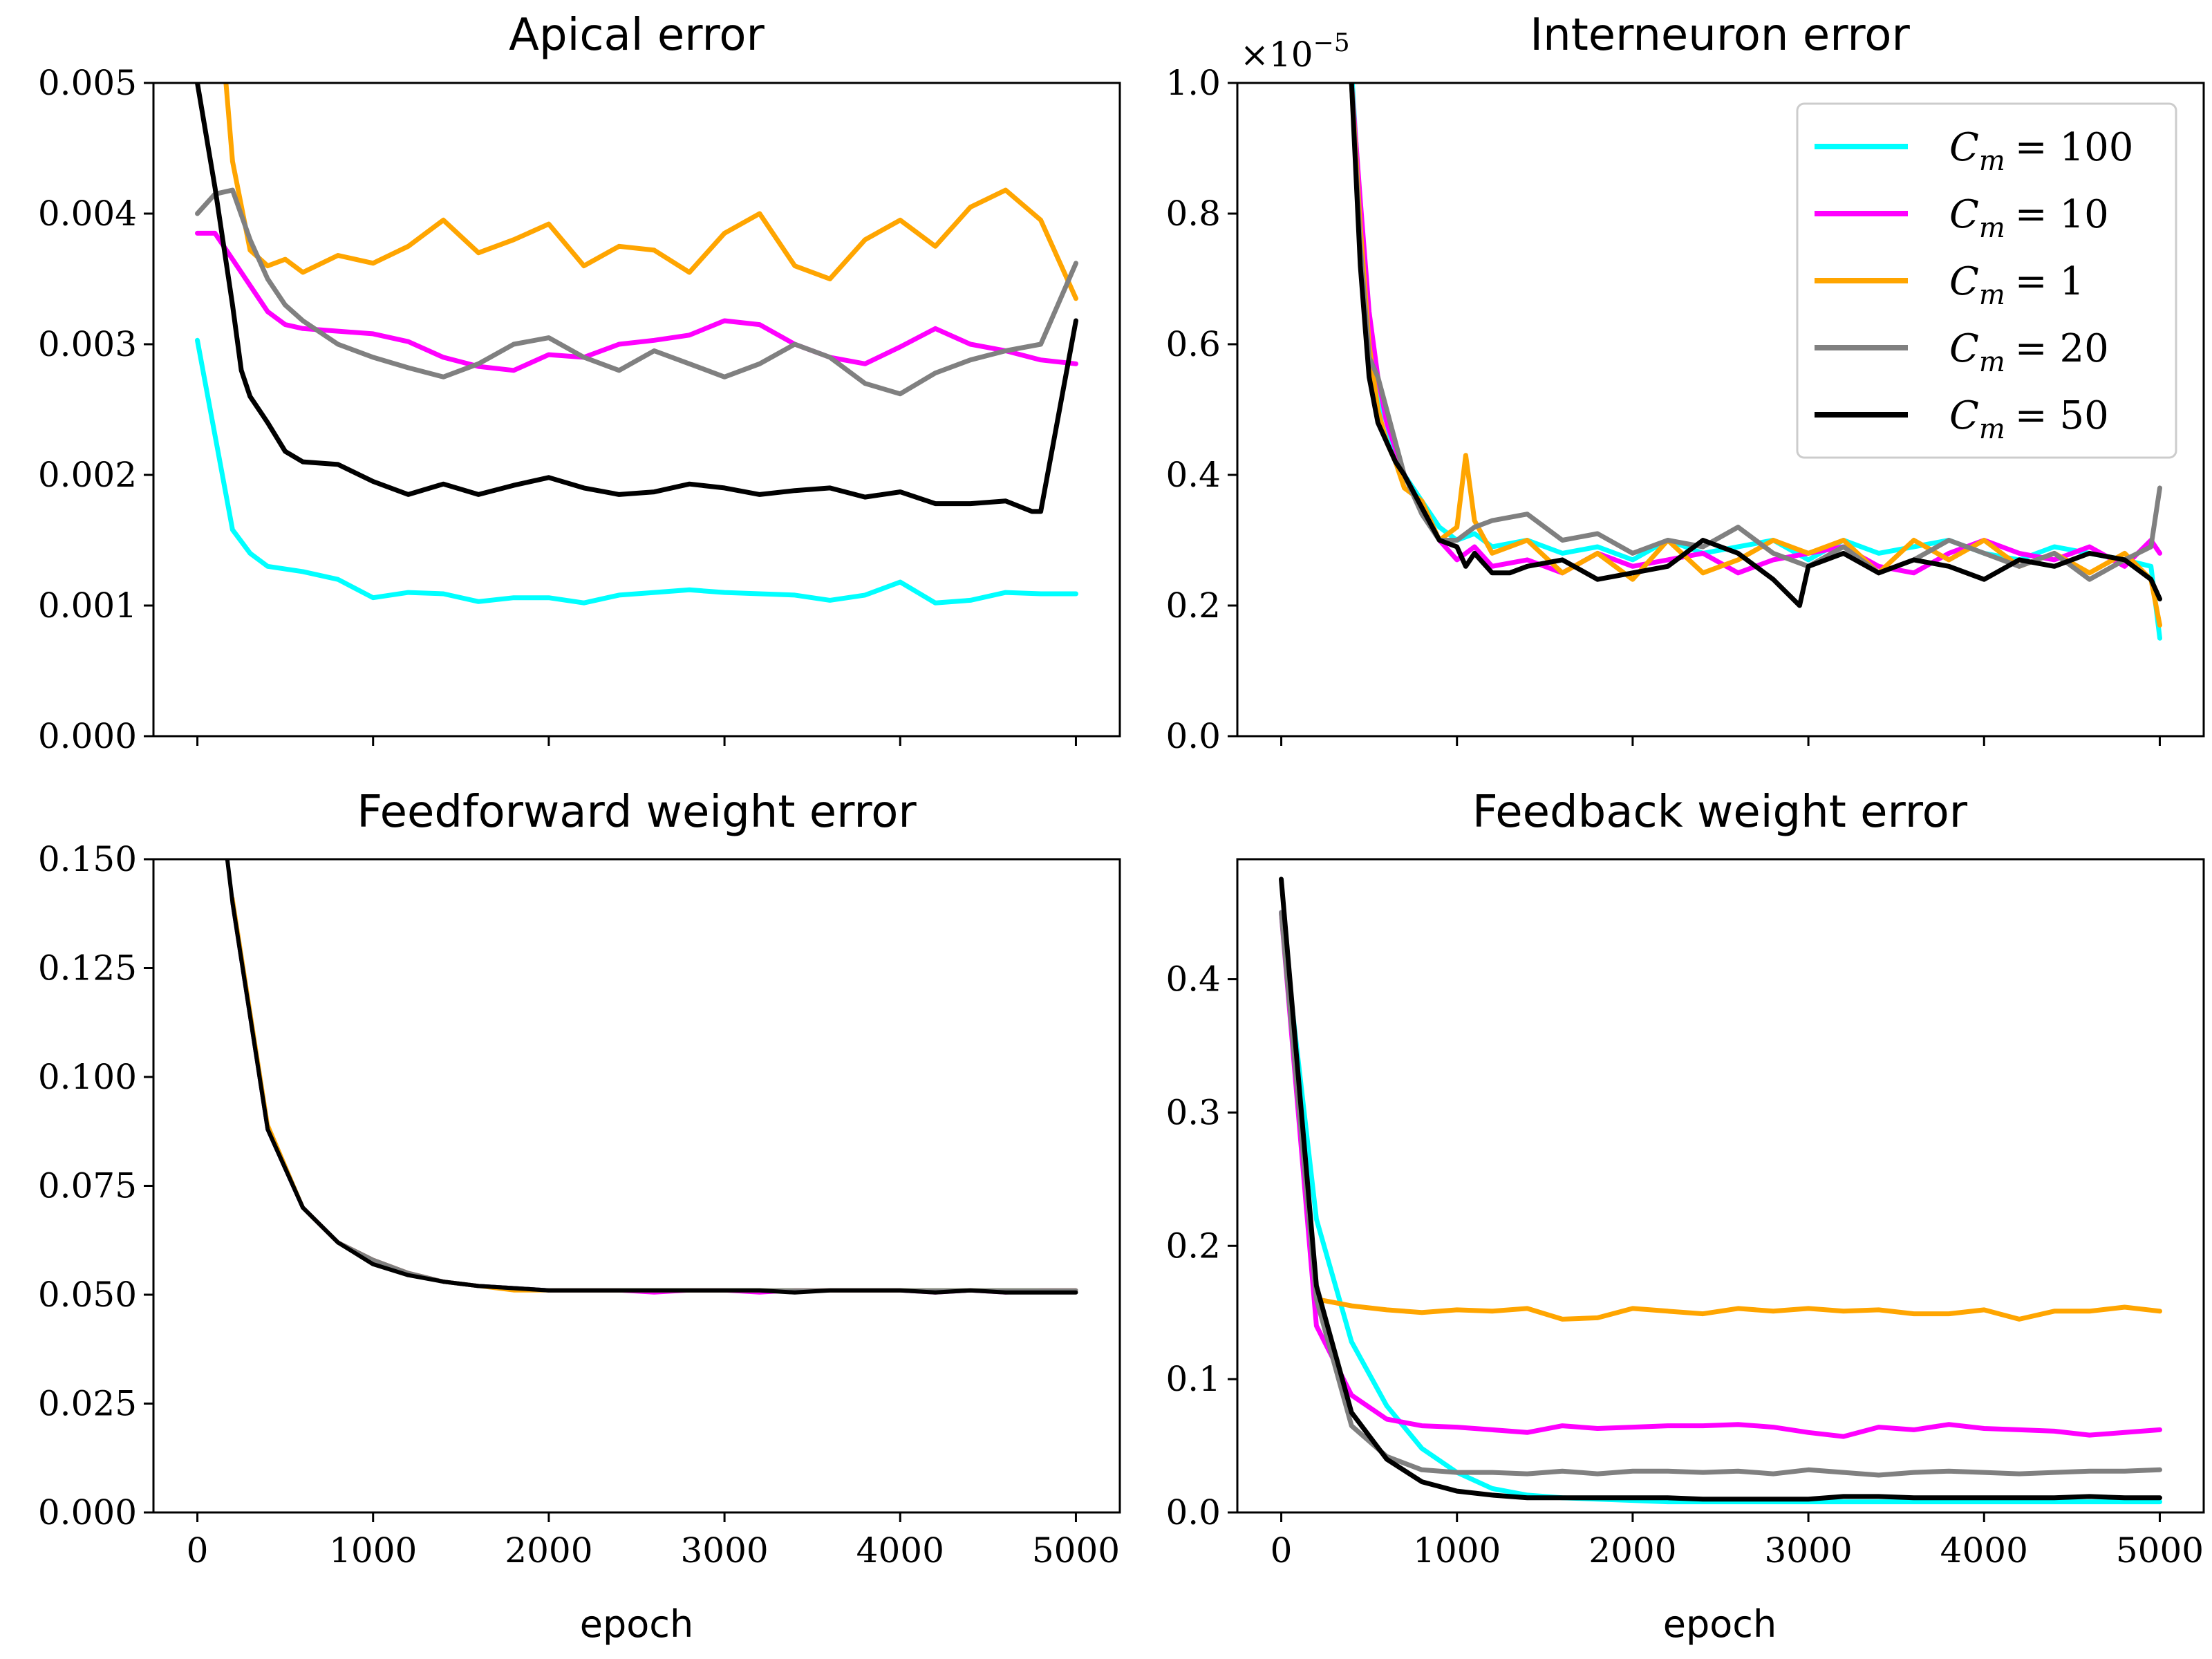  I want to click on y-tick-label: 0.004, so click(88, 214).